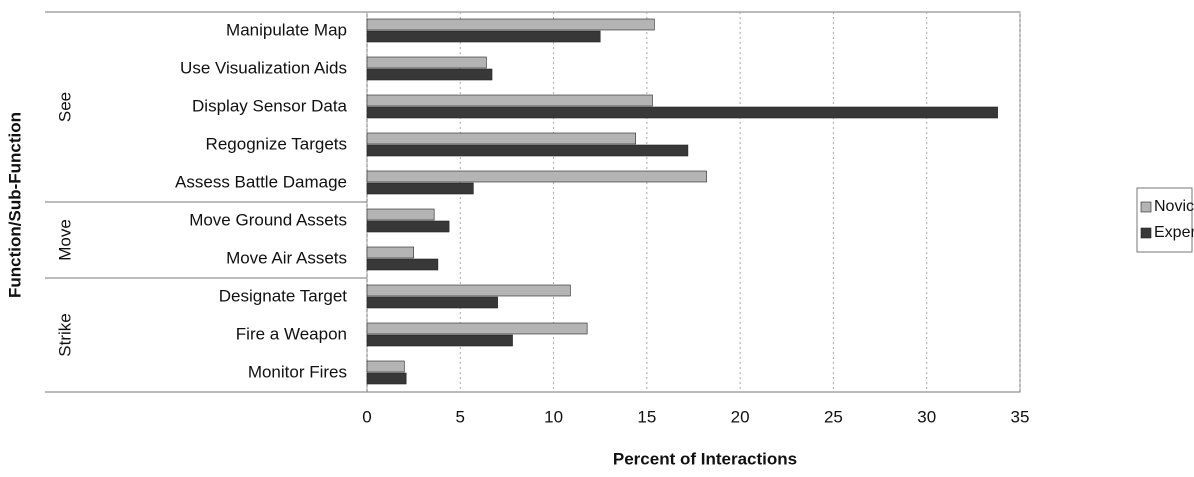 The height and width of the screenshot is (477, 1194). I want to click on y-tick-label: Use Visualization Aids, so click(263, 67).